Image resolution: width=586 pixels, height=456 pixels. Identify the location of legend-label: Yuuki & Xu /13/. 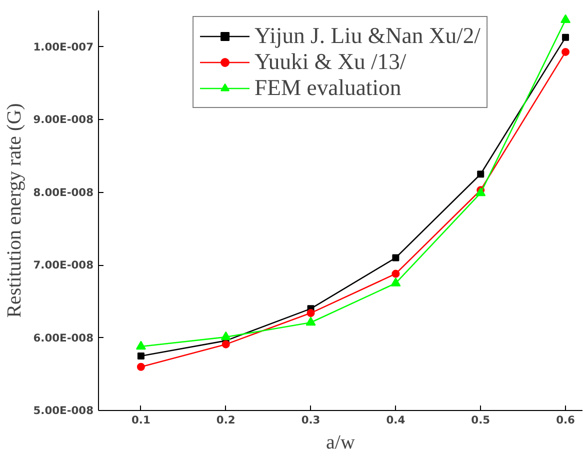
(330, 62).